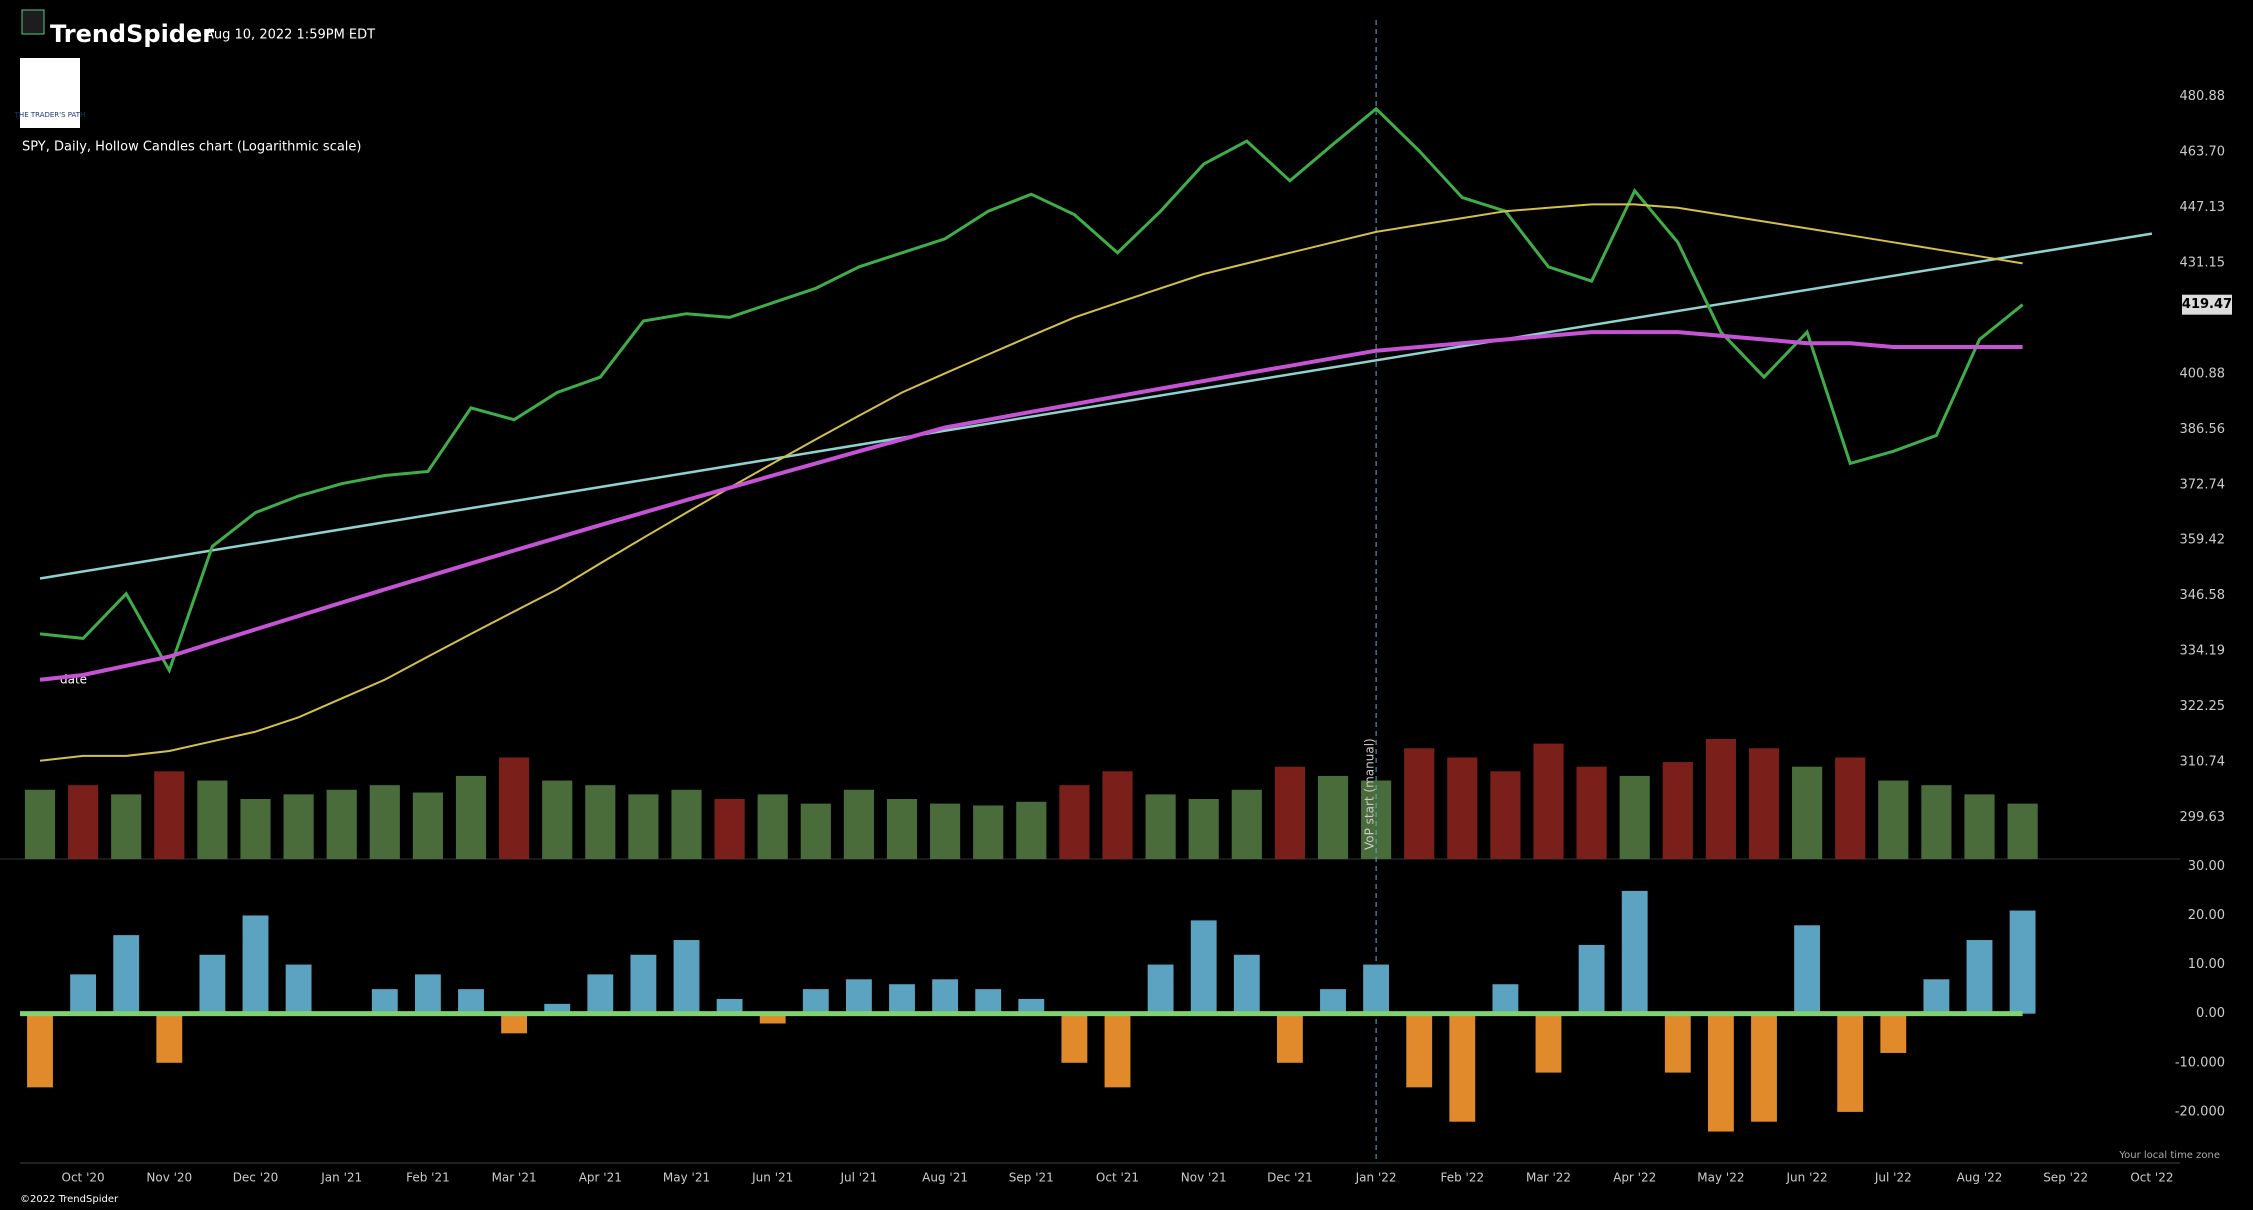 The height and width of the screenshot is (1210, 2253). I want to click on local-time: Your local time zone, so click(2169, 1155).